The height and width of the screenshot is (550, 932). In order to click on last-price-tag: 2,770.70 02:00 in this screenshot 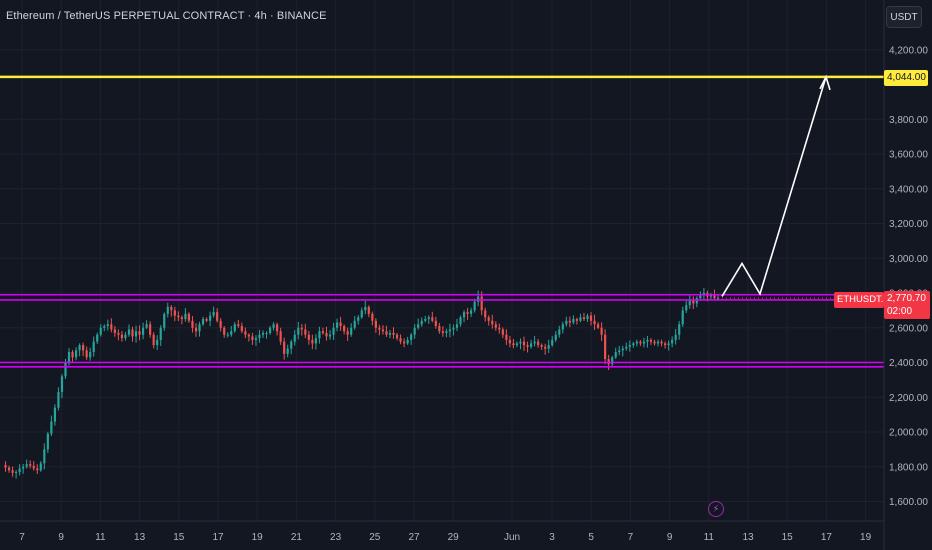, I will do `click(907, 305)`.